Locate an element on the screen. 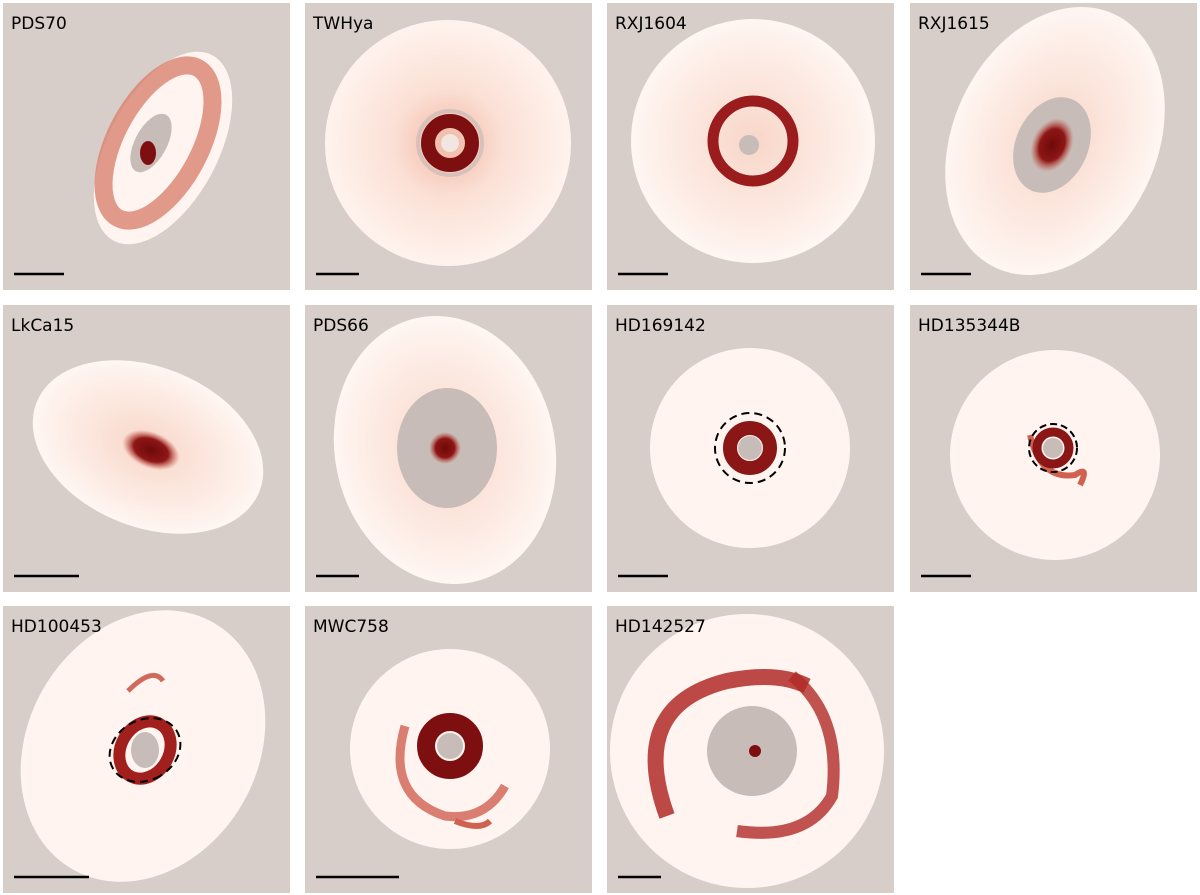  dashed-ellipse is located at coordinates (145, 750).